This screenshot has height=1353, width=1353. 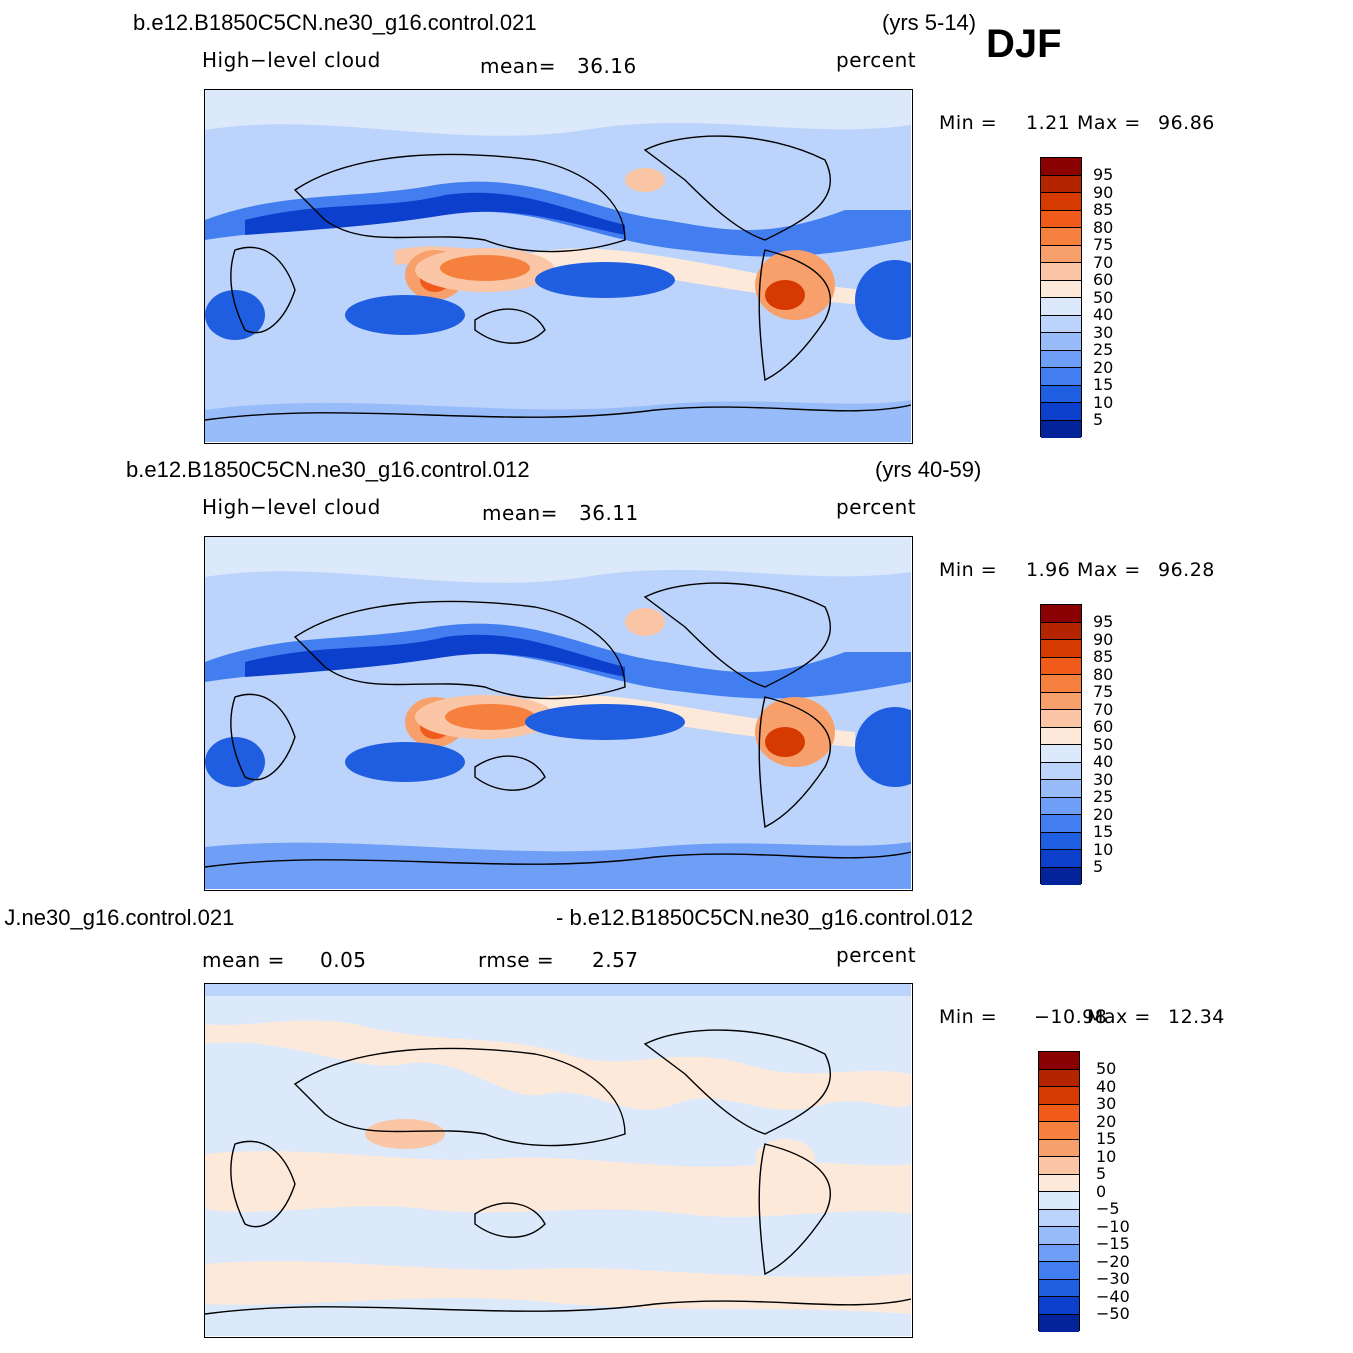 I want to click on case-name-left: b.e12.B1850C5CN.ne30_g16.control.021, so click(x=335, y=22).